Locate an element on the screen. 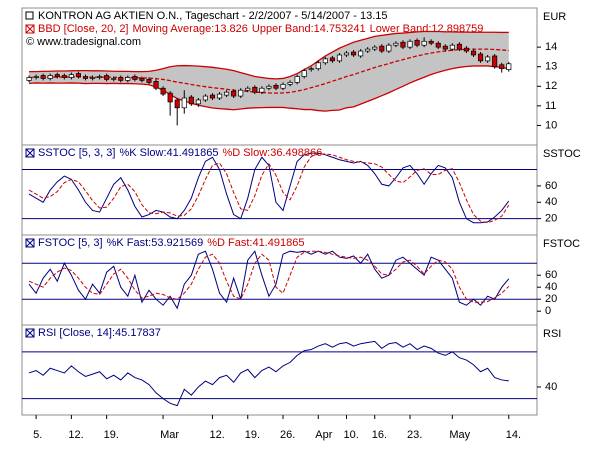  x-tick-label: 5. is located at coordinates (37, 435).